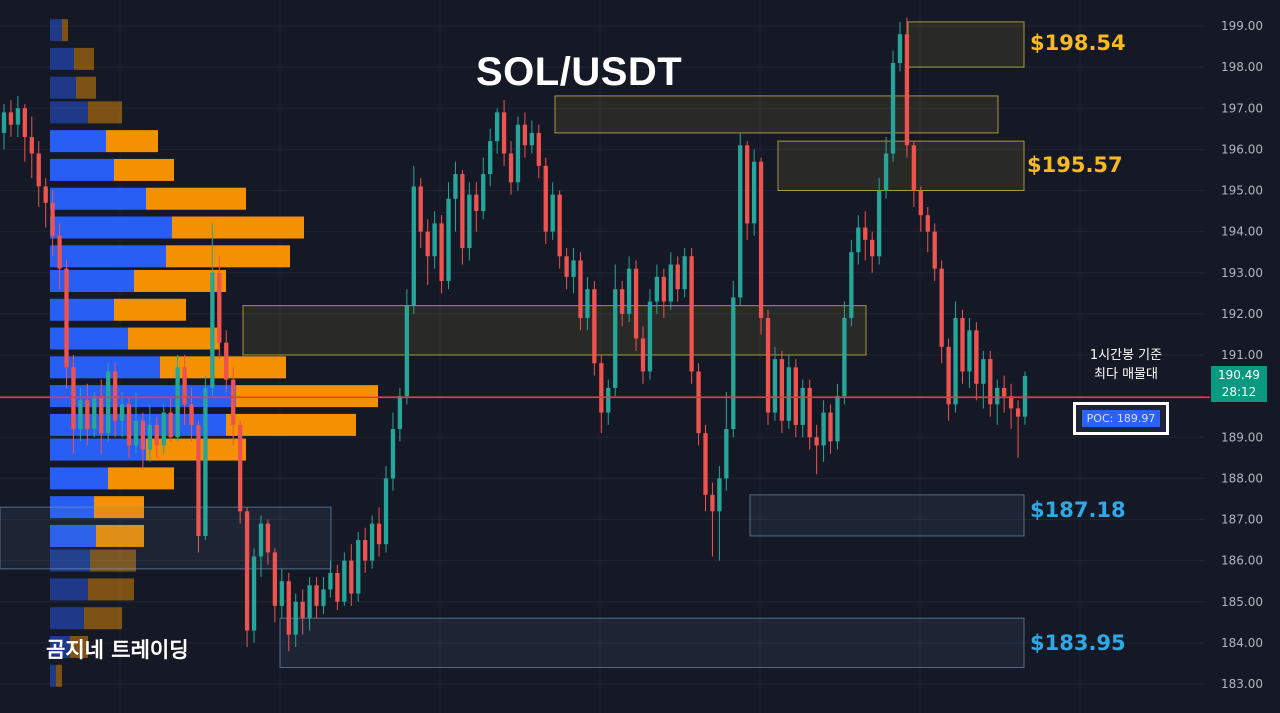 This screenshot has height=713, width=1280. I want to click on poc-tag-label: POC: 189.97, so click(1121, 418).